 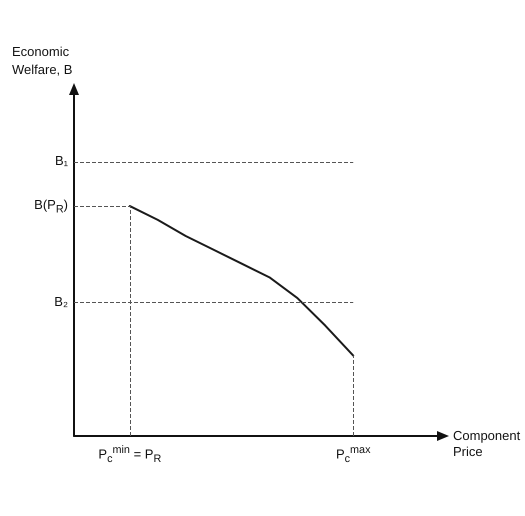 I want to click on ref-line-label: B(P$_{R}$), so click(x=51, y=207).